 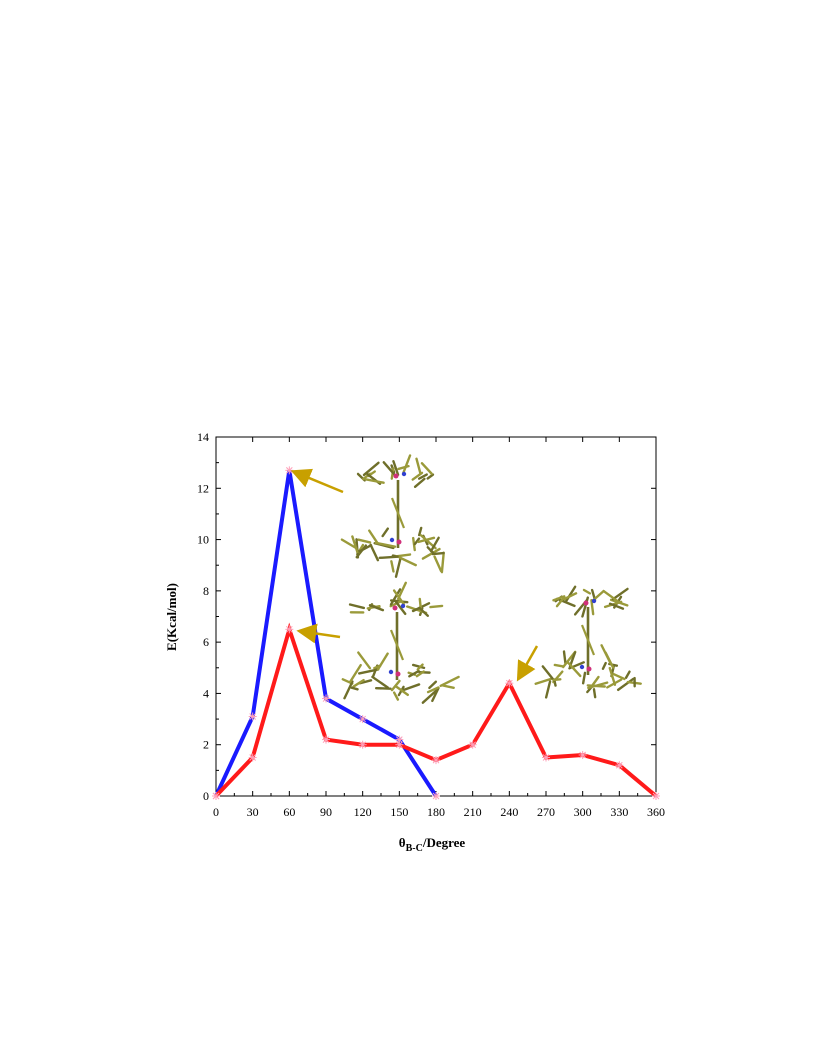 I want to click on x-tick-label: 360, so click(x=656, y=812).